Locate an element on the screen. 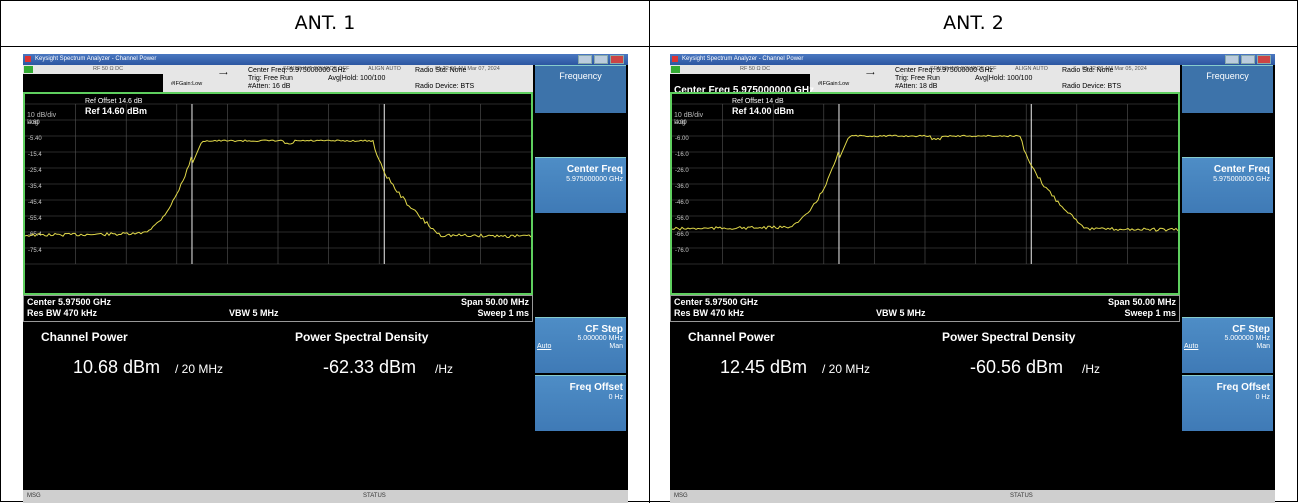 Image resolution: width=1298 pixels, height=503 pixels. scale-label: 10 dB/div is located at coordinates (689, 115).